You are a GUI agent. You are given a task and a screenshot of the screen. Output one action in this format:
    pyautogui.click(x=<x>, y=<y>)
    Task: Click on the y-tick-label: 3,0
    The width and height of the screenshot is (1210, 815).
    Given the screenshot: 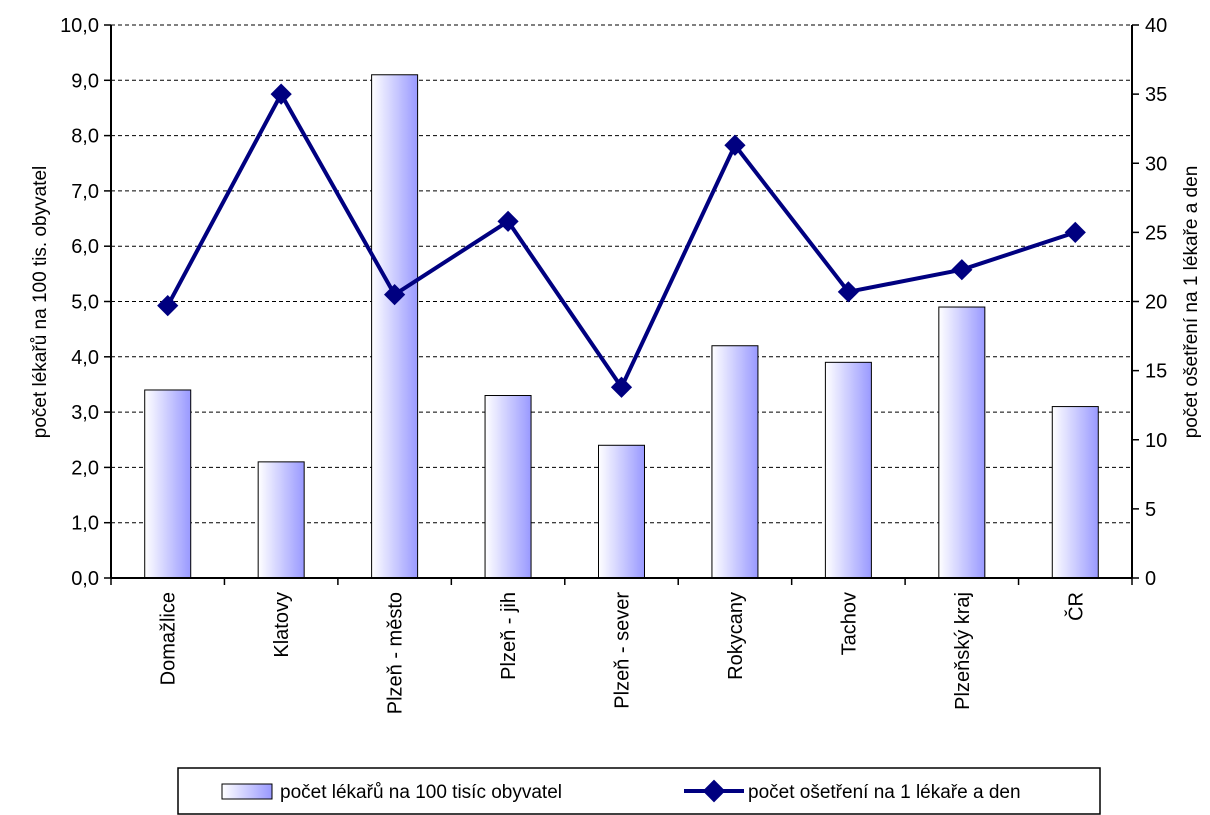 What is the action you would take?
    pyautogui.click(x=85, y=413)
    